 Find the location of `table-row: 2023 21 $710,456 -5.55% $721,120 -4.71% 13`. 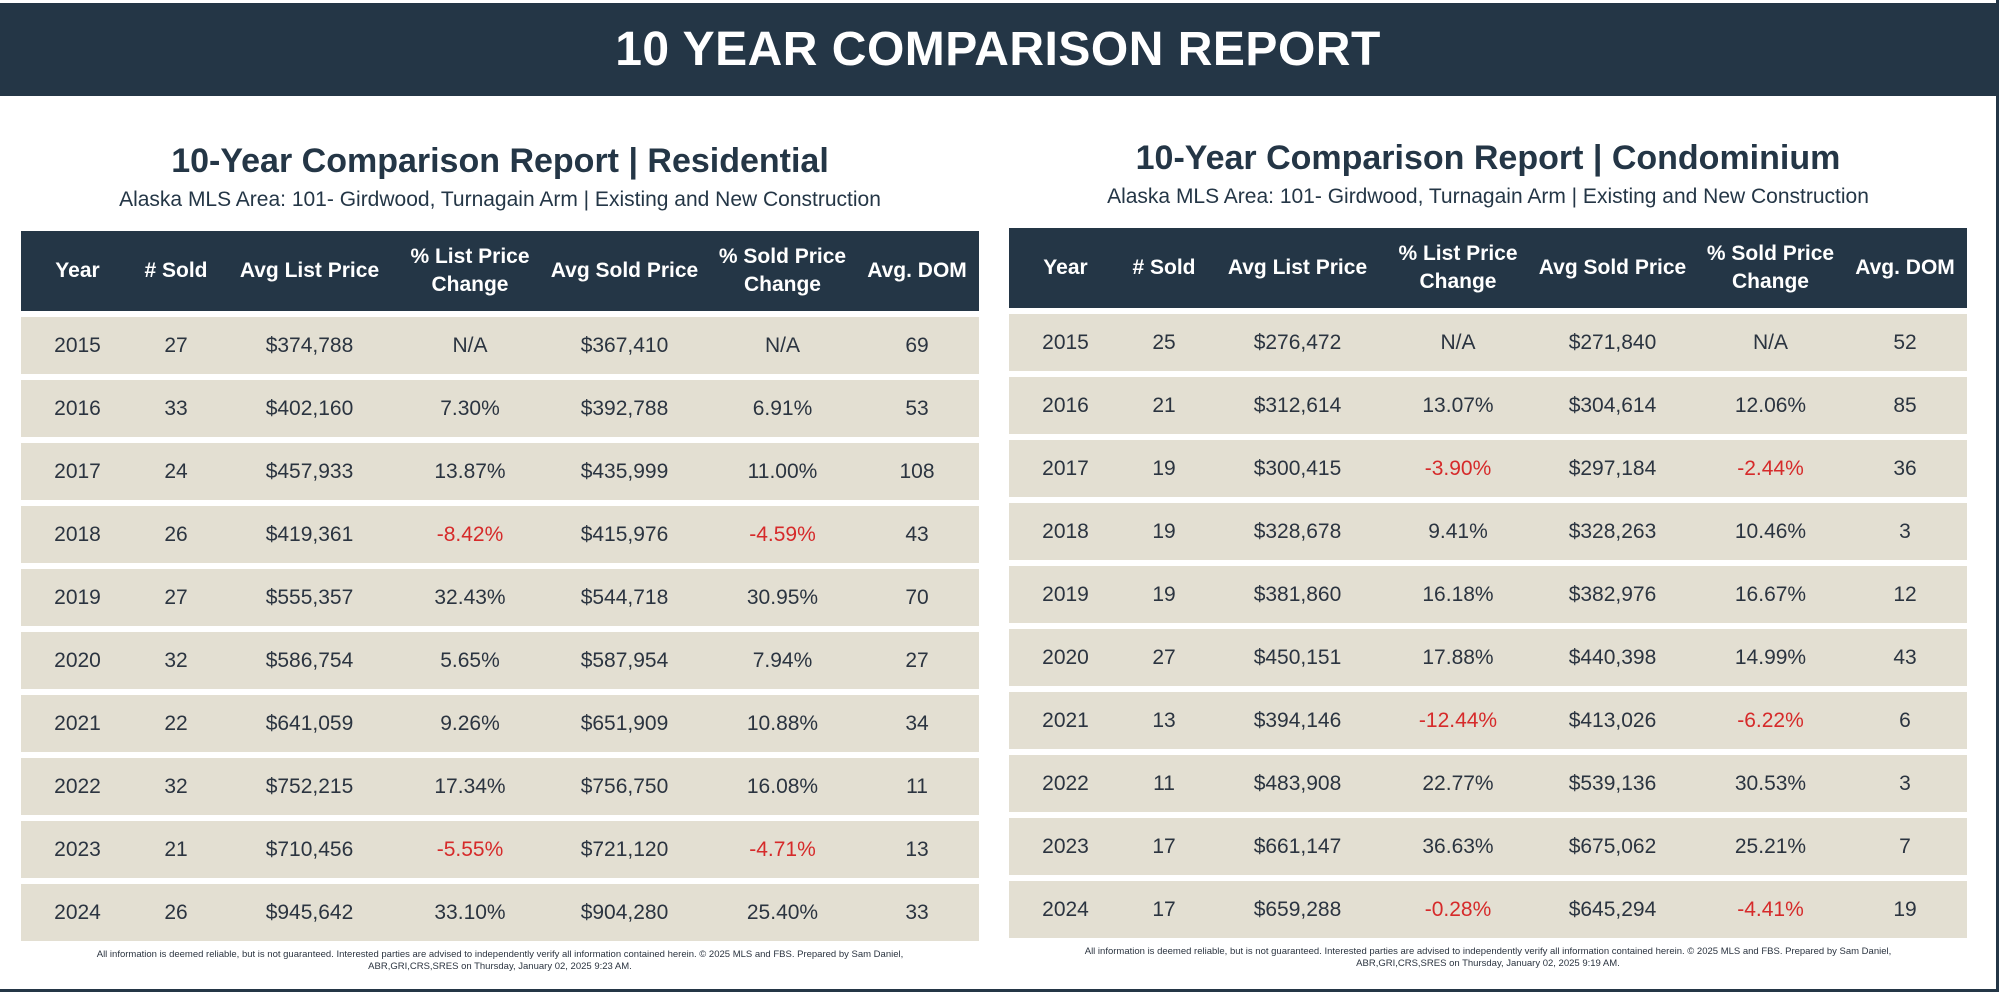

table-row: 2023 21 $710,456 -5.55% $721,120 -4.71% 13 is located at coordinates (500, 849).